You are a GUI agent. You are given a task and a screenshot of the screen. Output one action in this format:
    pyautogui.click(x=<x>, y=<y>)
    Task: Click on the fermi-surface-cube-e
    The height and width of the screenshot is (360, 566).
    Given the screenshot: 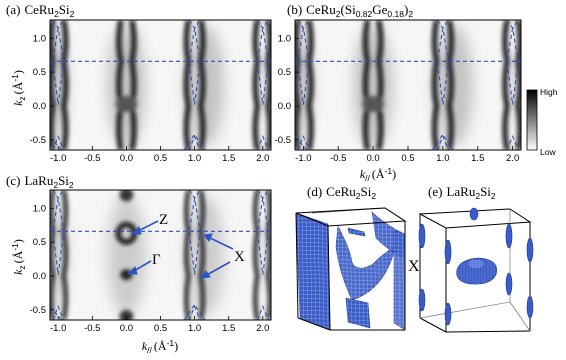 What is the action you would take?
    pyautogui.click(x=476, y=270)
    